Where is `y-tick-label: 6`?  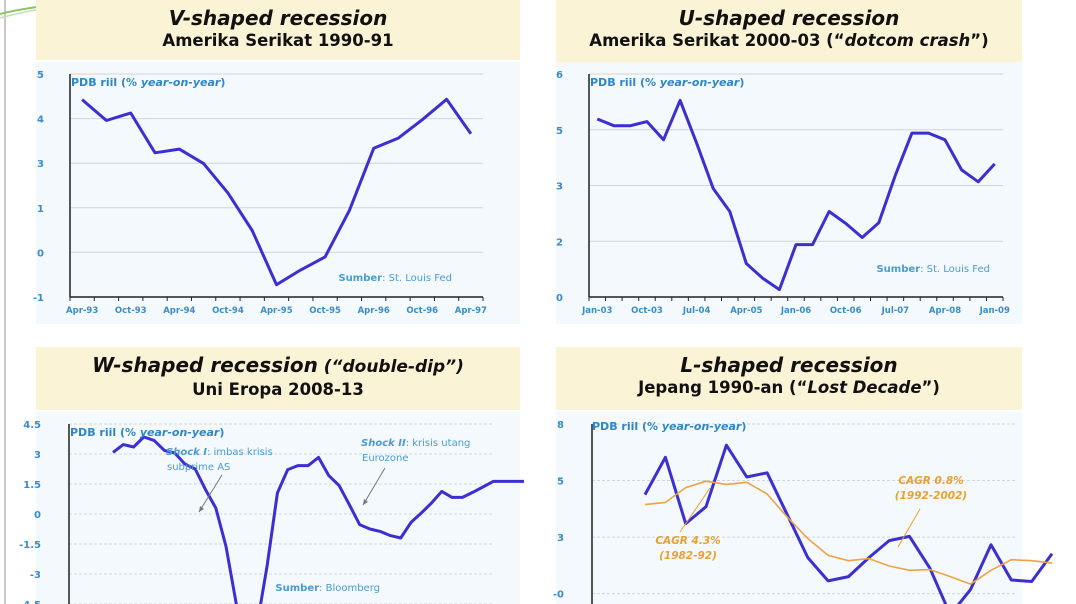
y-tick-label: 6 is located at coordinates (559, 75).